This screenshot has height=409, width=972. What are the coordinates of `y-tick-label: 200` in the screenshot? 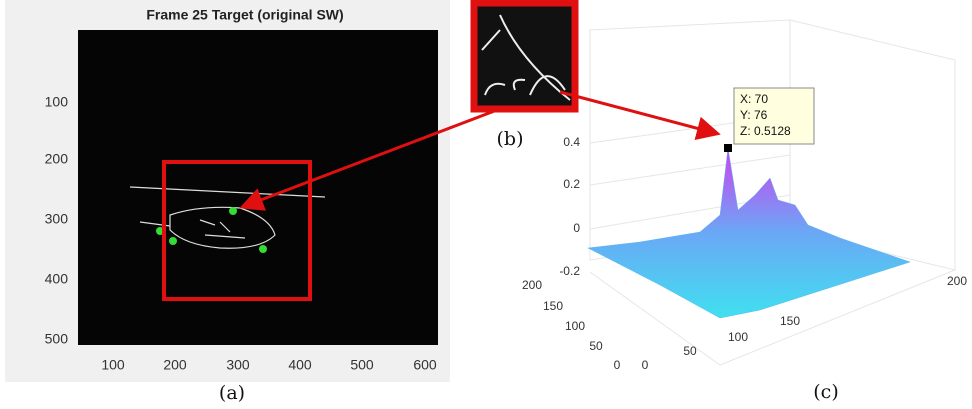 It's located at (57, 159).